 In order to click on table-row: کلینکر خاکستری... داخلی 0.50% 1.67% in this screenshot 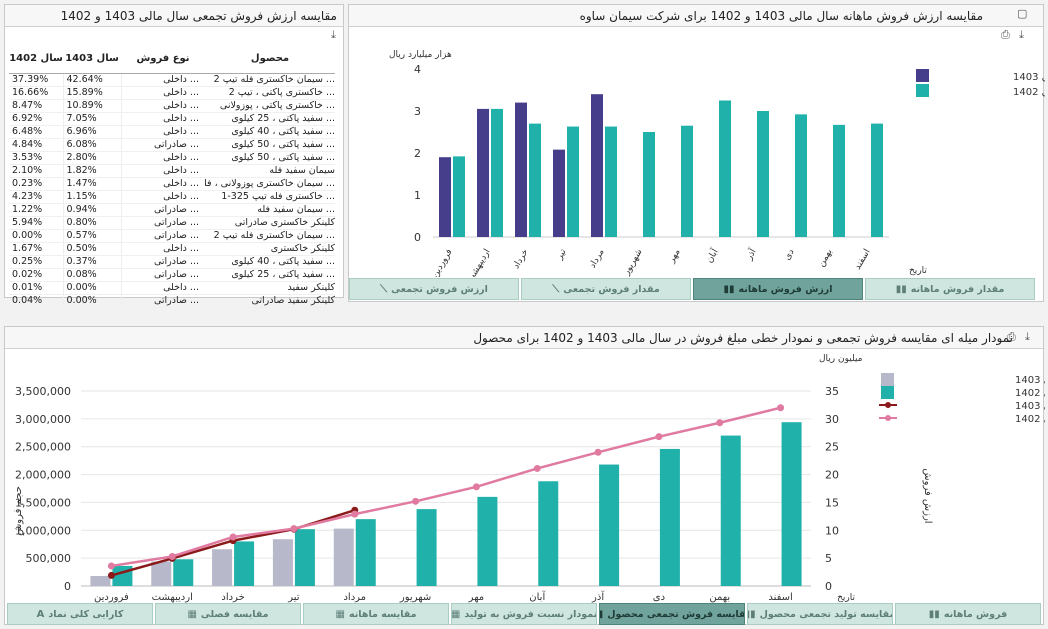, I will do `click(172, 249)`.